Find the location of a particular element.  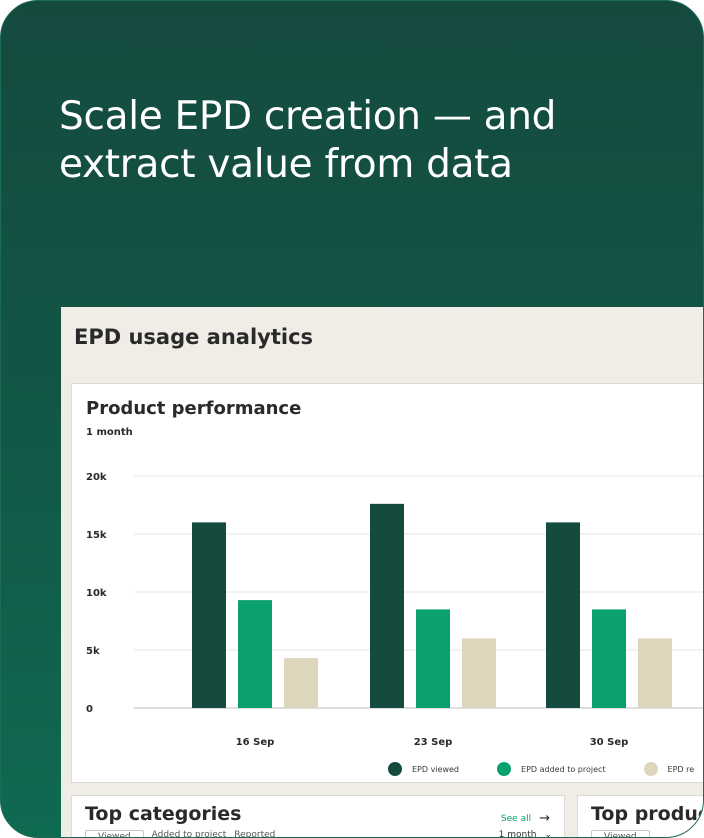

legend-label: EPD added to project is located at coordinates (563, 769).